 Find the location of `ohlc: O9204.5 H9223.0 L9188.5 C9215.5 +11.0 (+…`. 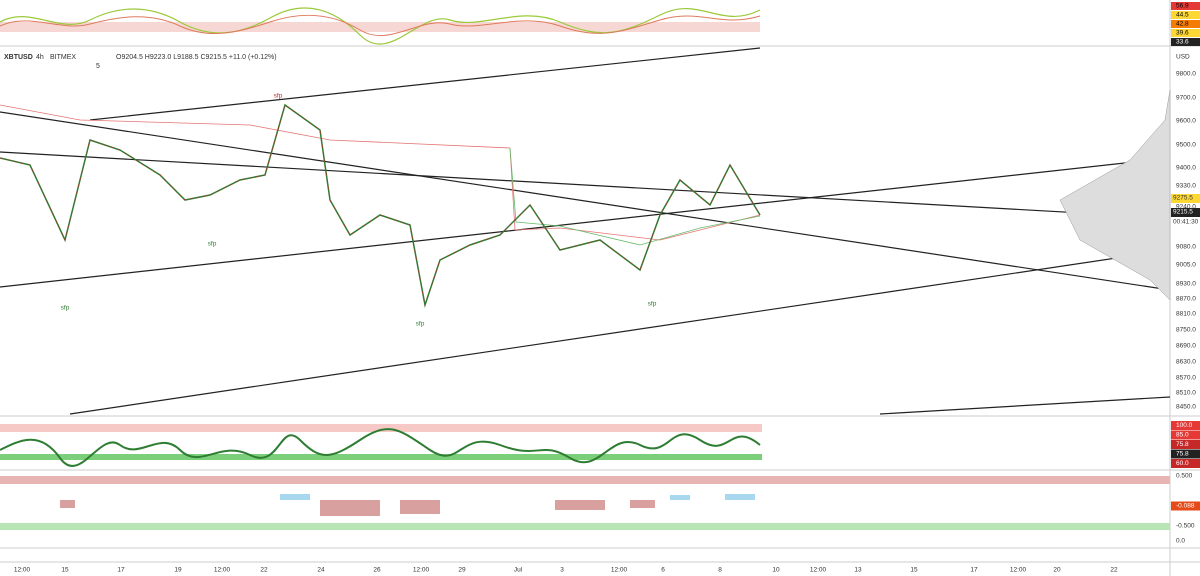

ohlc: O9204.5 H9223.0 L9188.5 C9215.5 +11.0 (+… is located at coordinates (196, 57).